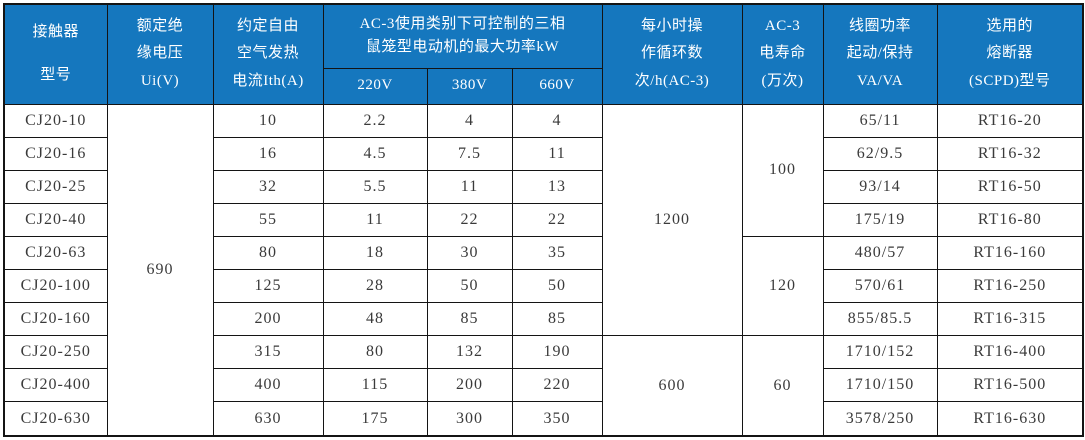 The width and height of the screenshot is (1085, 440). Describe the element at coordinates (469, 186) in the screenshot. I see `cell-kw380: 11` at that location.